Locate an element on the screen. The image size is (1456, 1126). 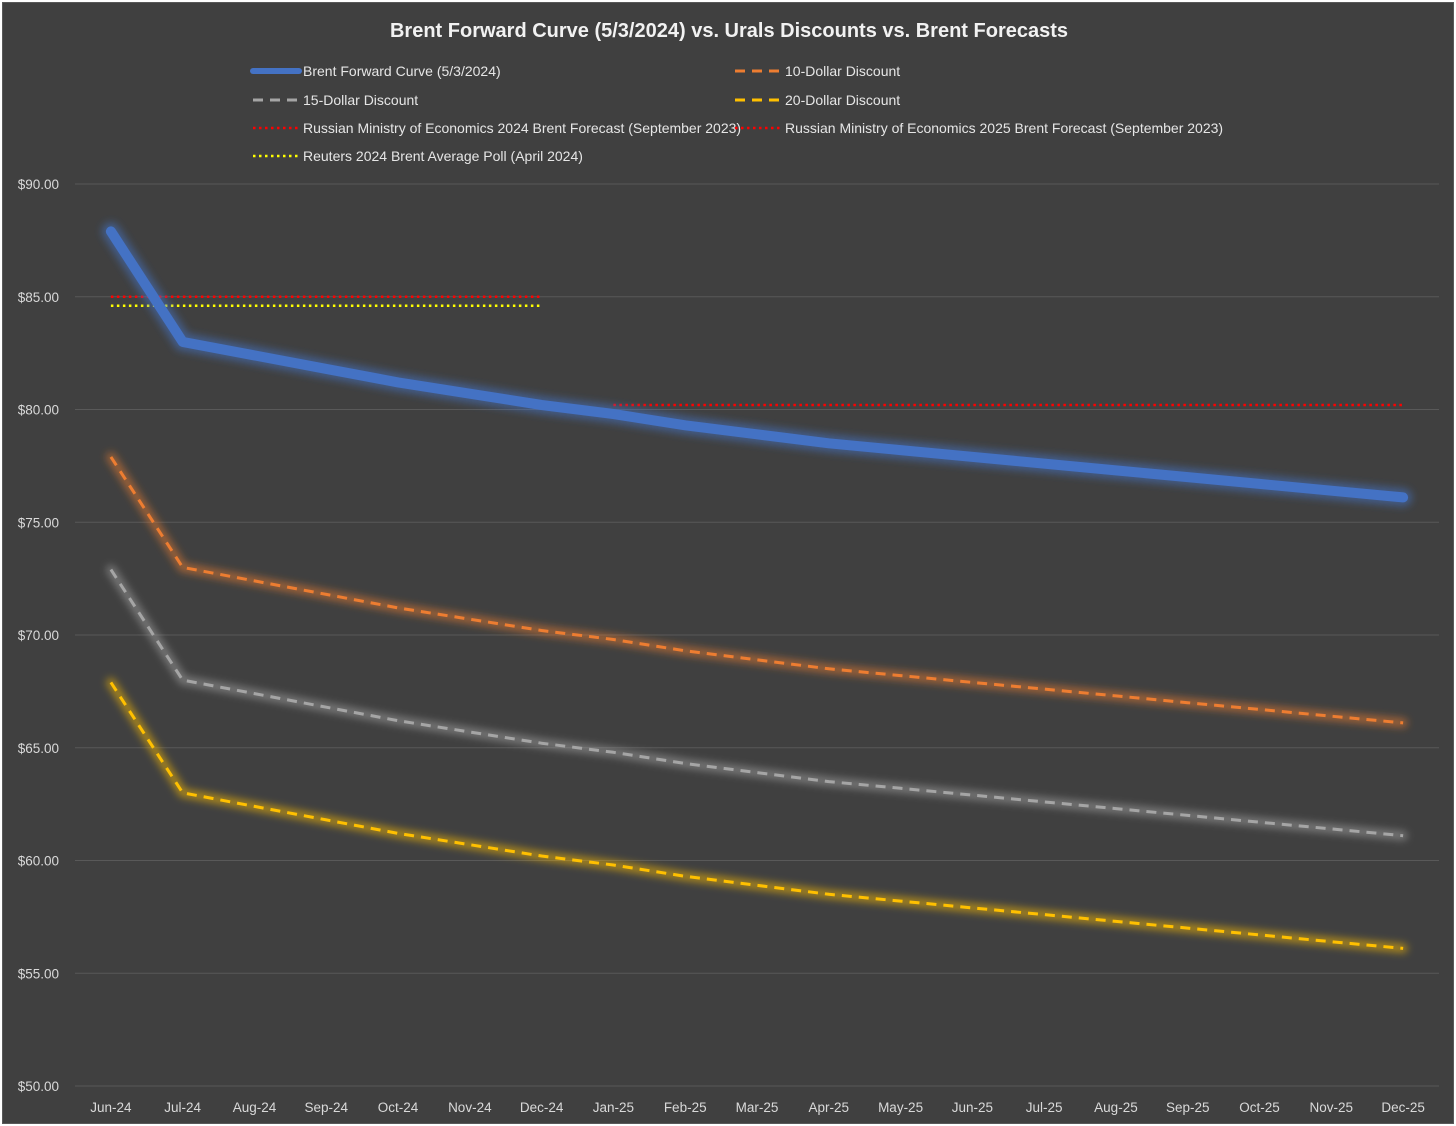
x-tick-label: Jul-25 is located at coordinates (1044, 1107).